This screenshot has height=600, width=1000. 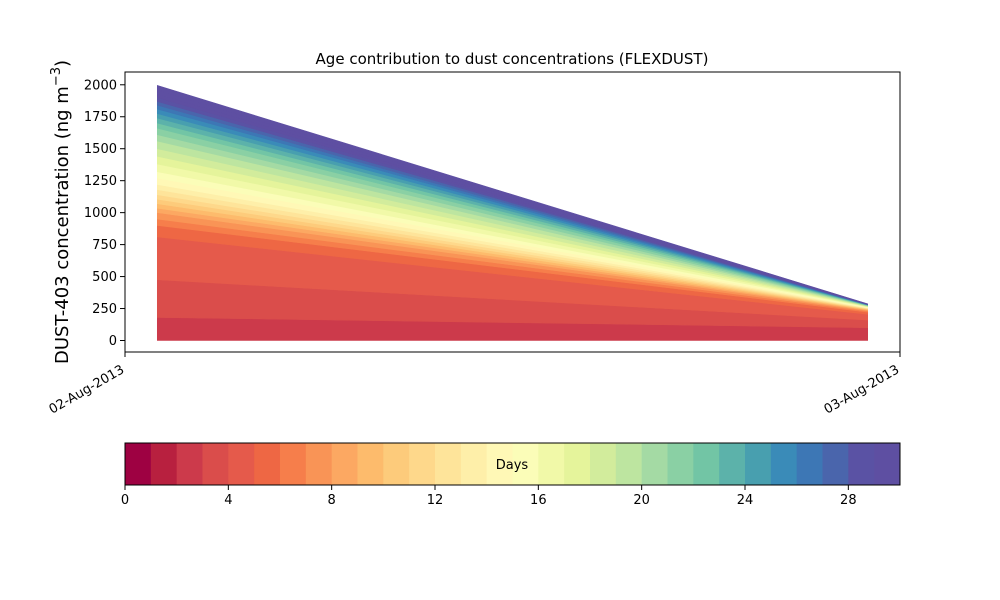 I want to click on y-axis-label: DUST-403 concentration (ng m−3), so click(x=61, y=212).